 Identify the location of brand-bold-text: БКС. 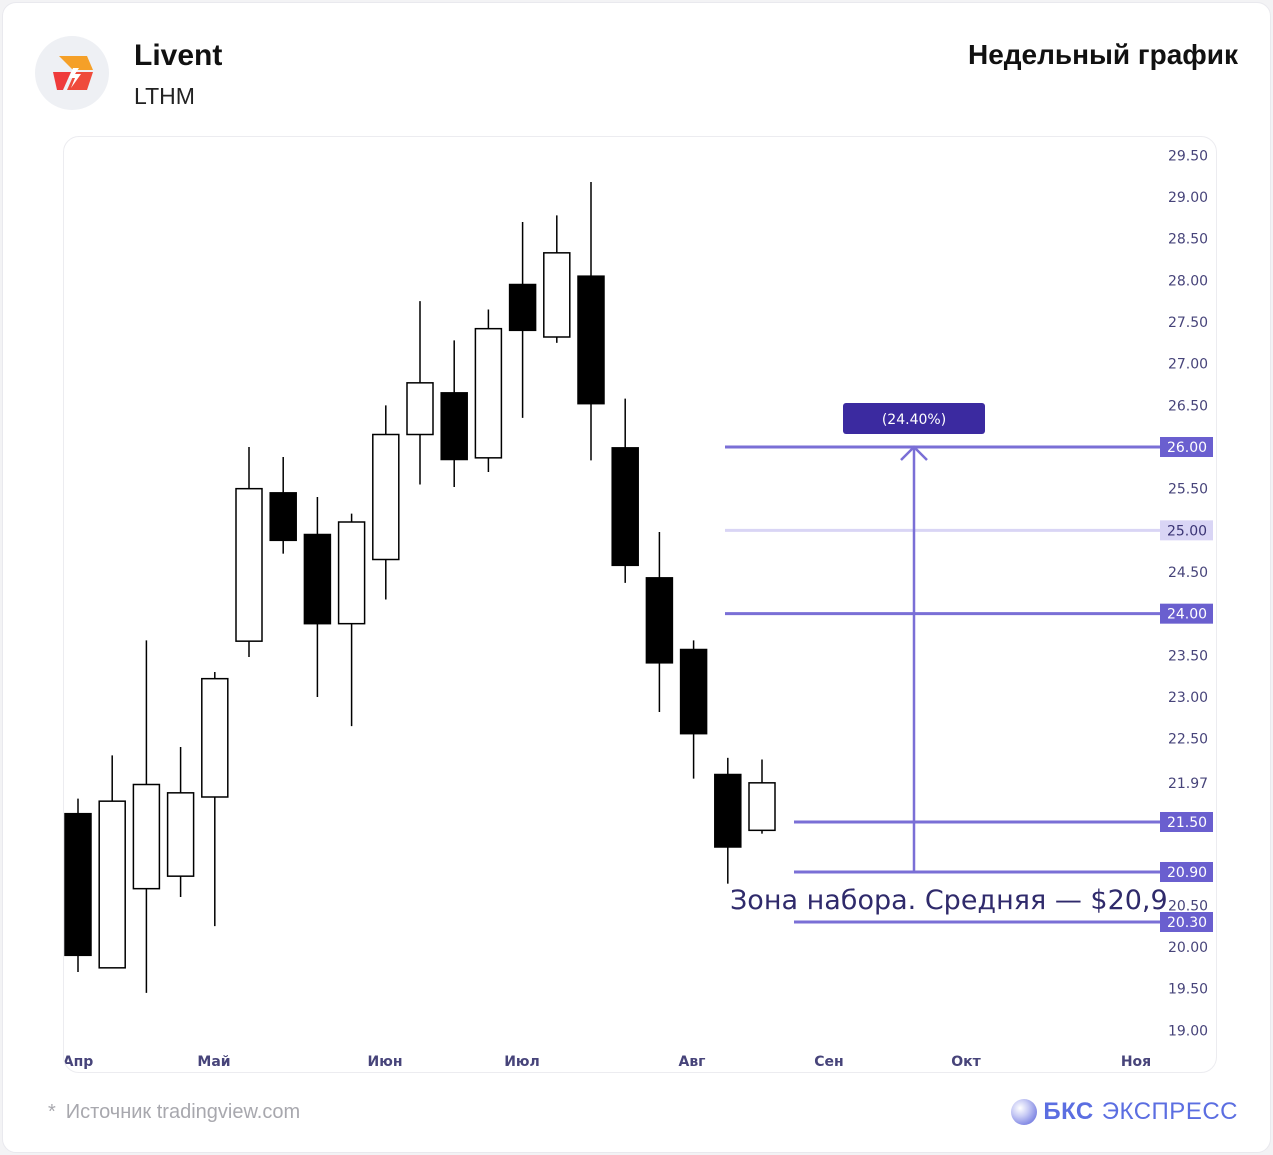
(1068, 1111).